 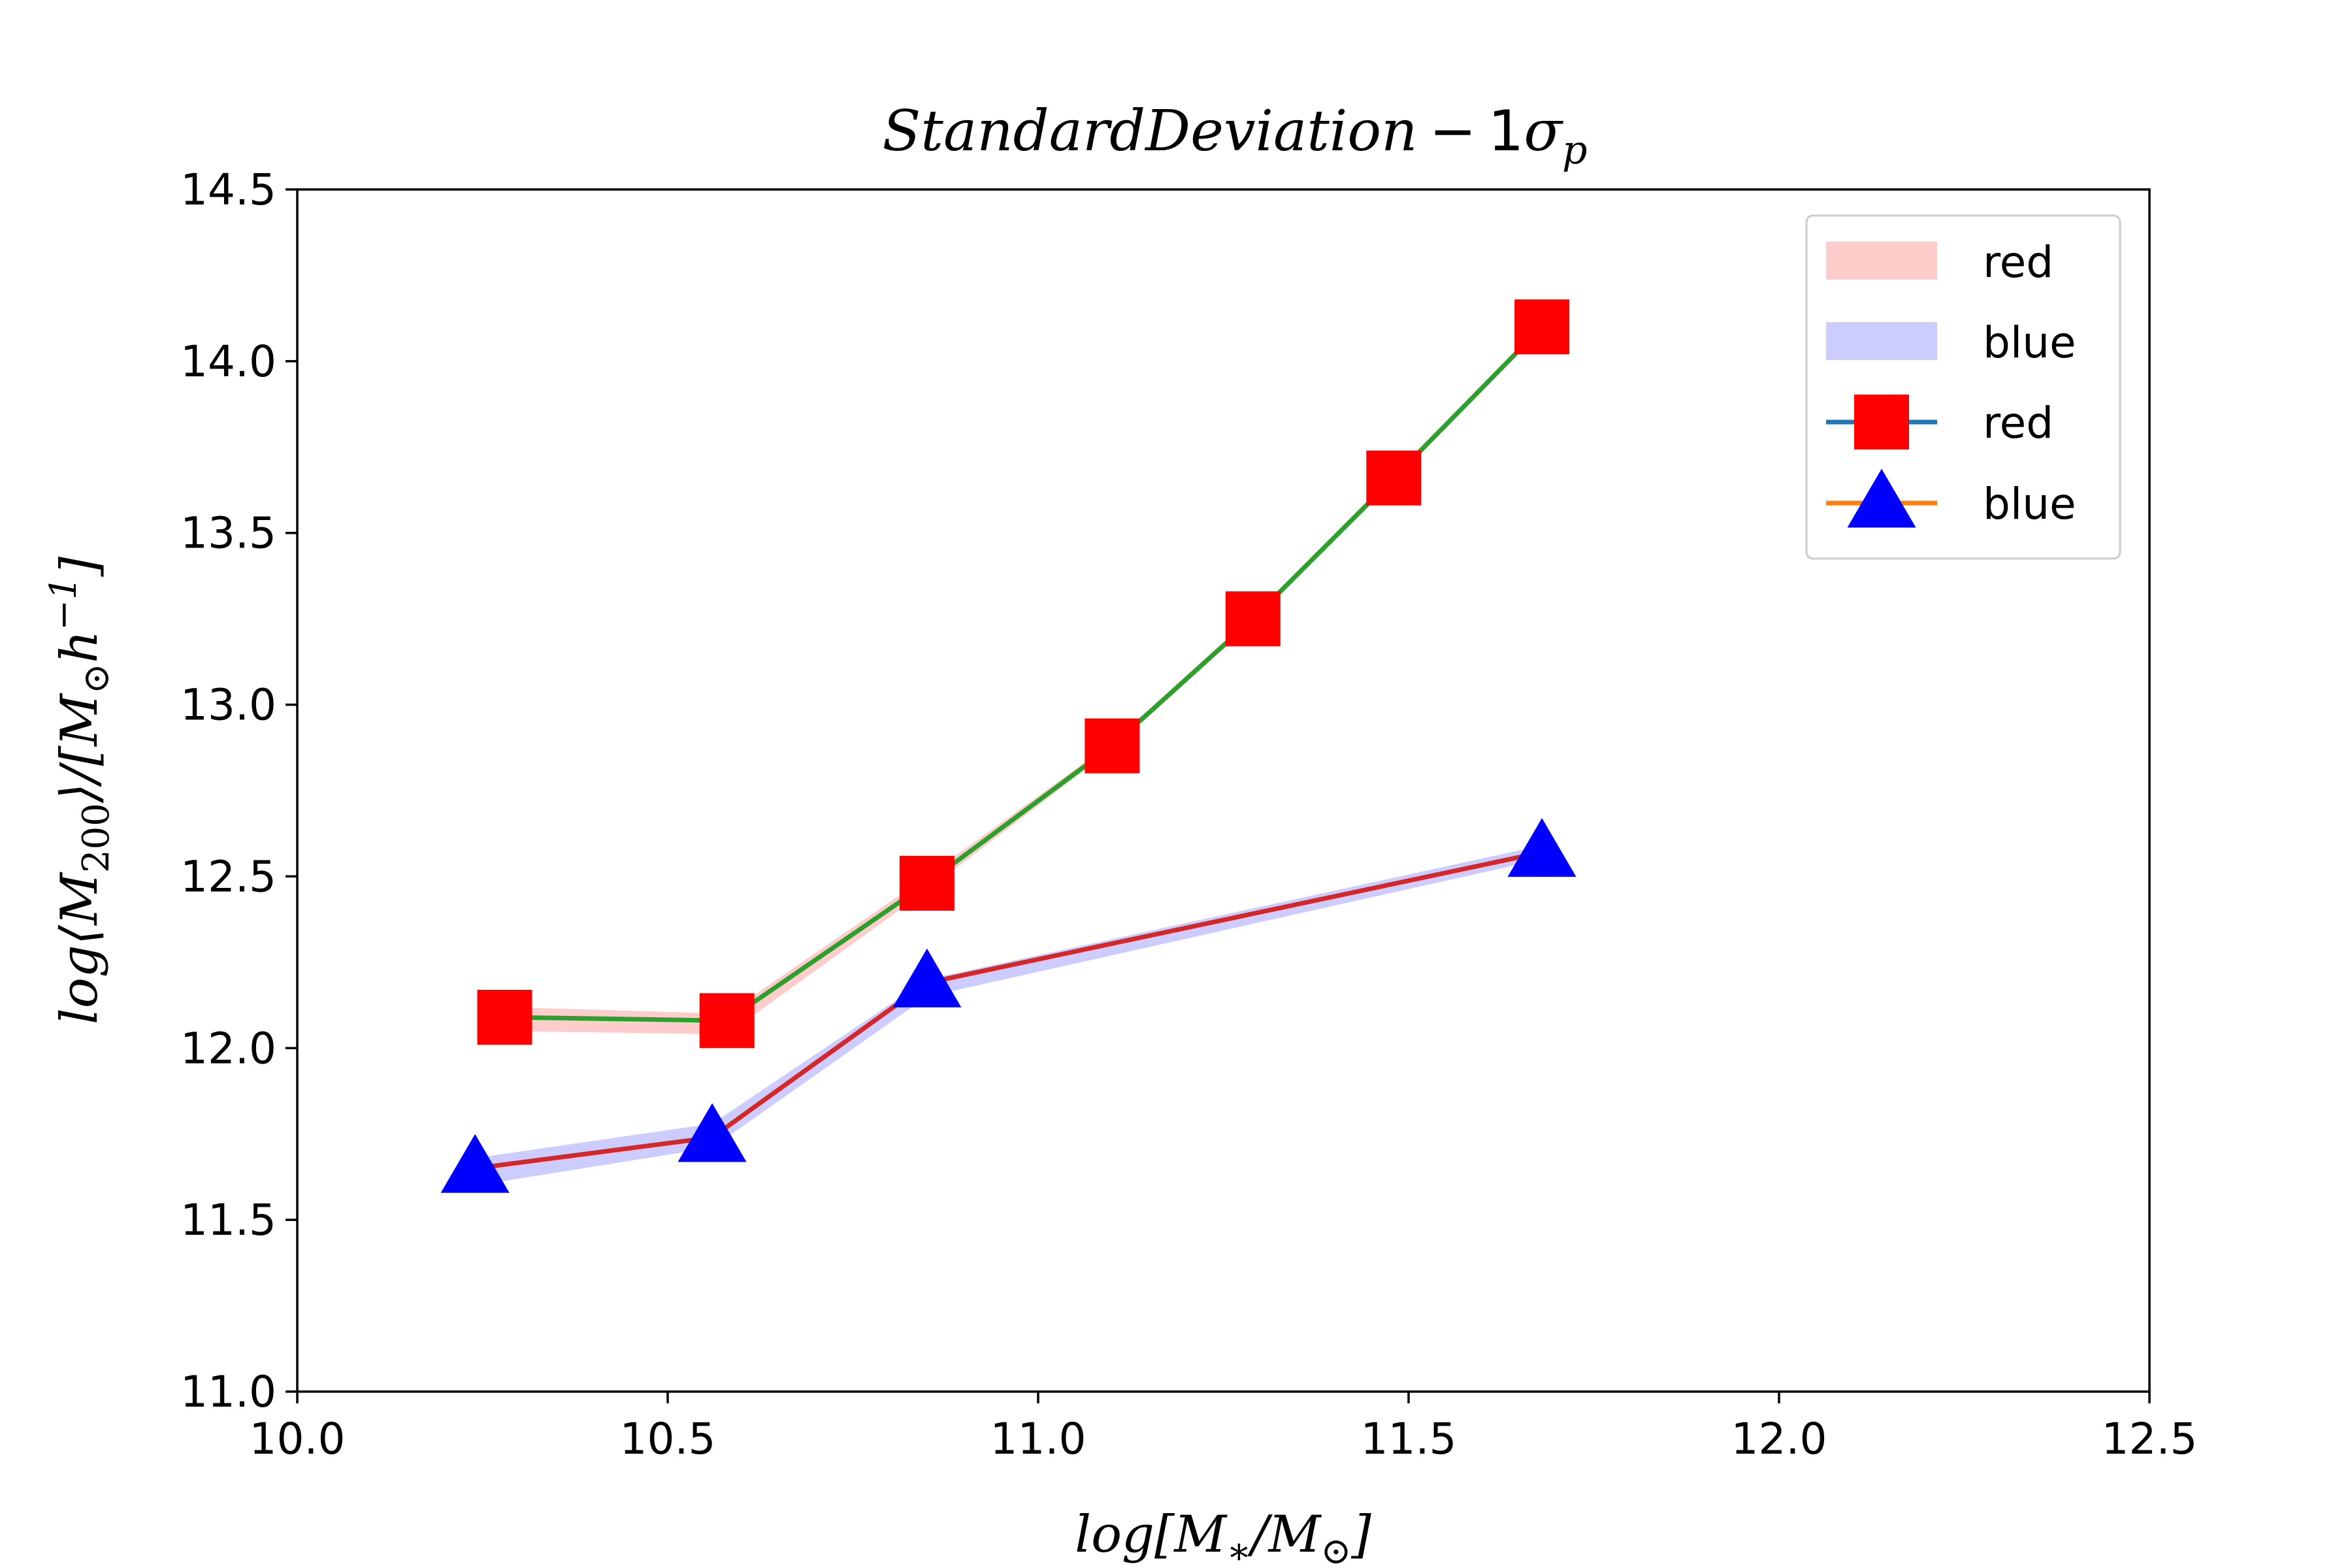 What do you see at coordinates (1038, 1439) in the screenshot?
I see `x-tick-label: 11.0` at bounding box center [1038, 1439].